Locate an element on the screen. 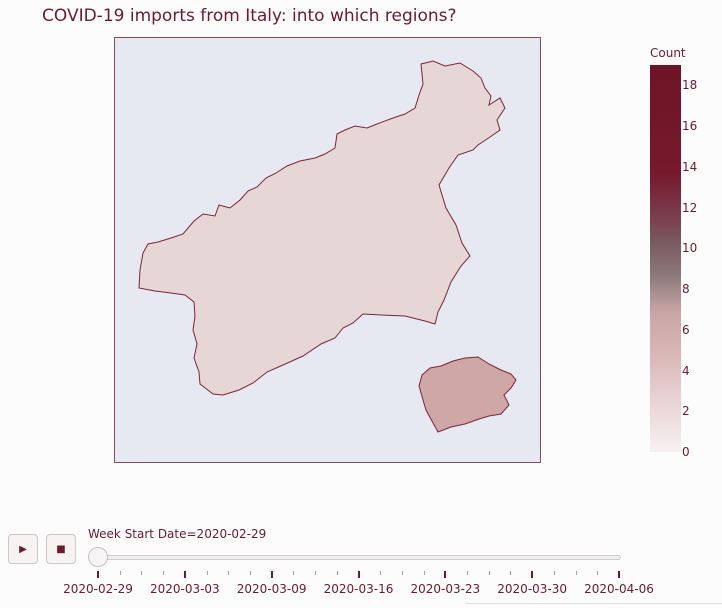 This screenshot has width=722, height=608. colorbar-tick-label: 6 is located at coordinates (686, 329).